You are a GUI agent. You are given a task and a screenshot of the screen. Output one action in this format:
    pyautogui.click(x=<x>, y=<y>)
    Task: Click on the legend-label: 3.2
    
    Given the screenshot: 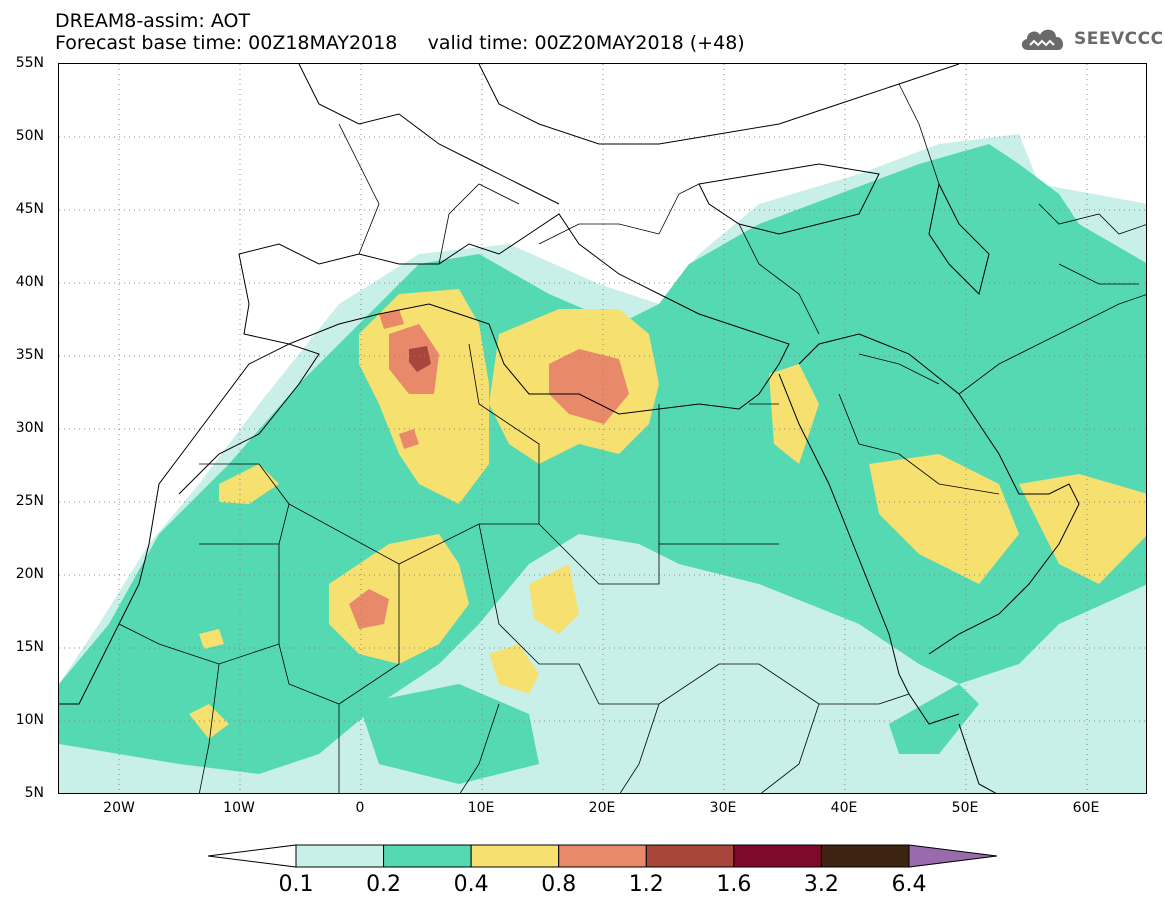 What is the action you would take?
    pyautogui.click(x=821, y=884)
    